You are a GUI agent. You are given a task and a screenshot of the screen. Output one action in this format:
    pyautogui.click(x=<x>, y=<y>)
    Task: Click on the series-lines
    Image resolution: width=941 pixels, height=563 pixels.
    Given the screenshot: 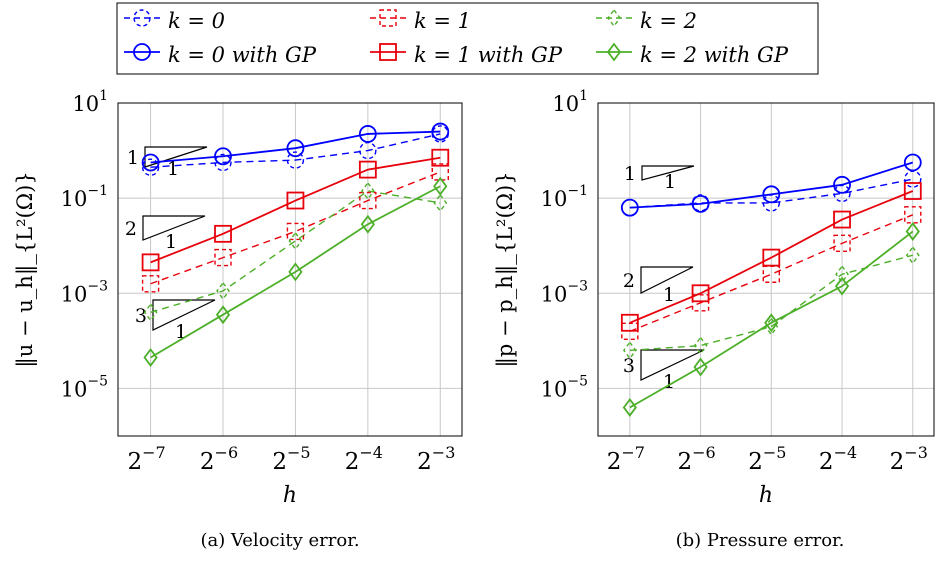 What is the action you would take?
    pyautogui.click(x=295, y=244)
    